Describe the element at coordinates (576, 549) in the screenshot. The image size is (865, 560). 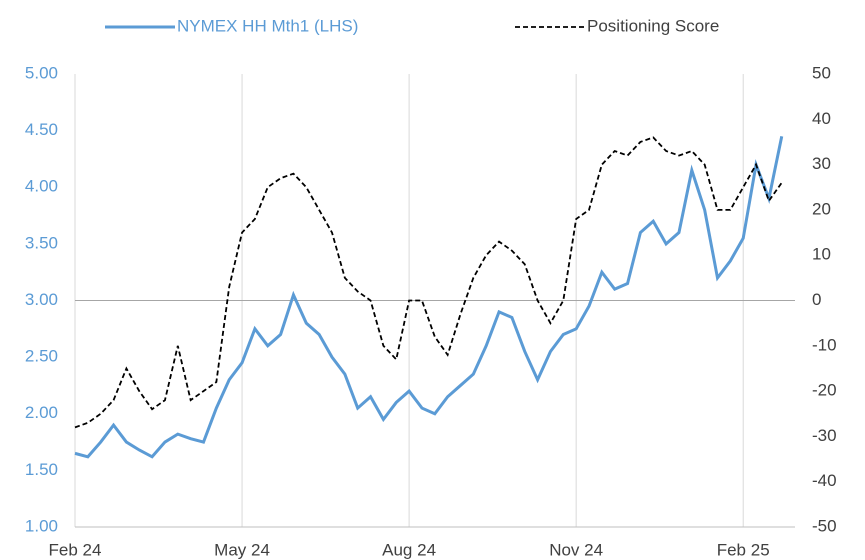
I see `x-tick-label: Nov 24` at that location.